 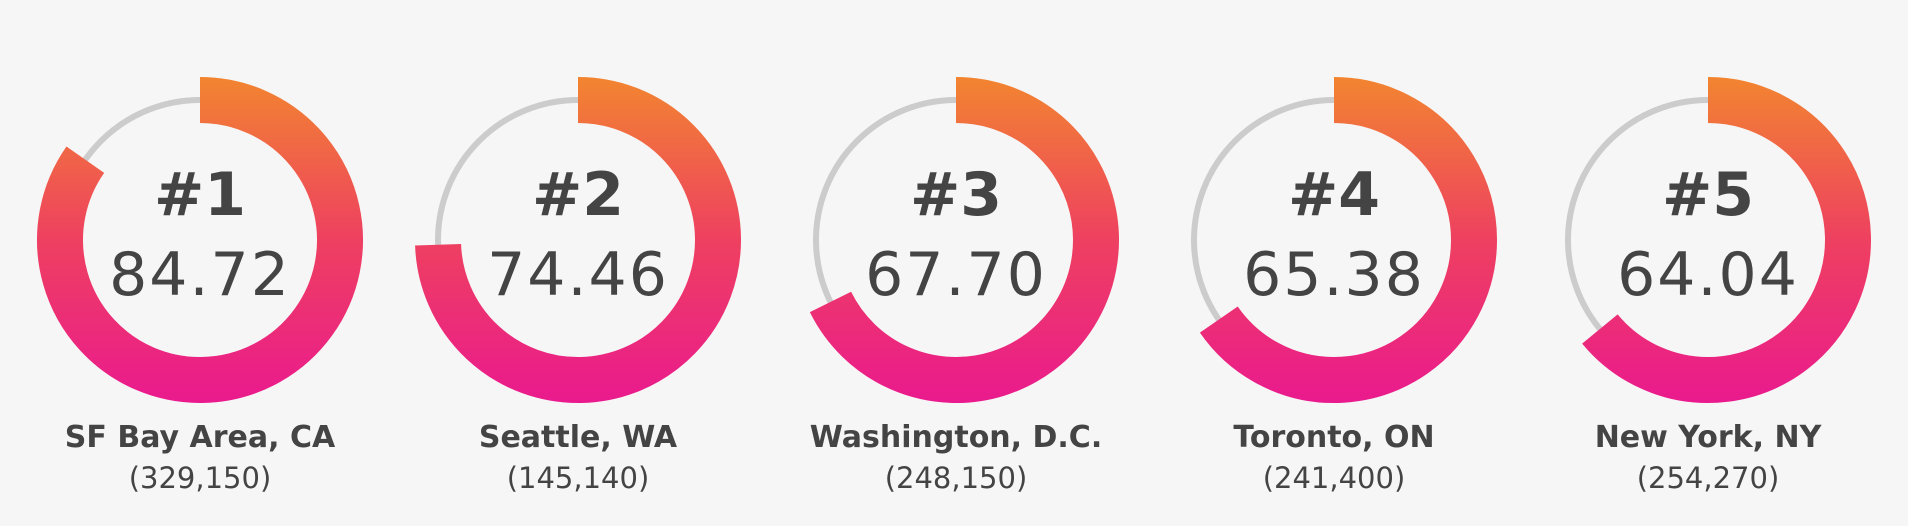 I want to click on score-value-5: 64.04, so click(x=1708, y=275).